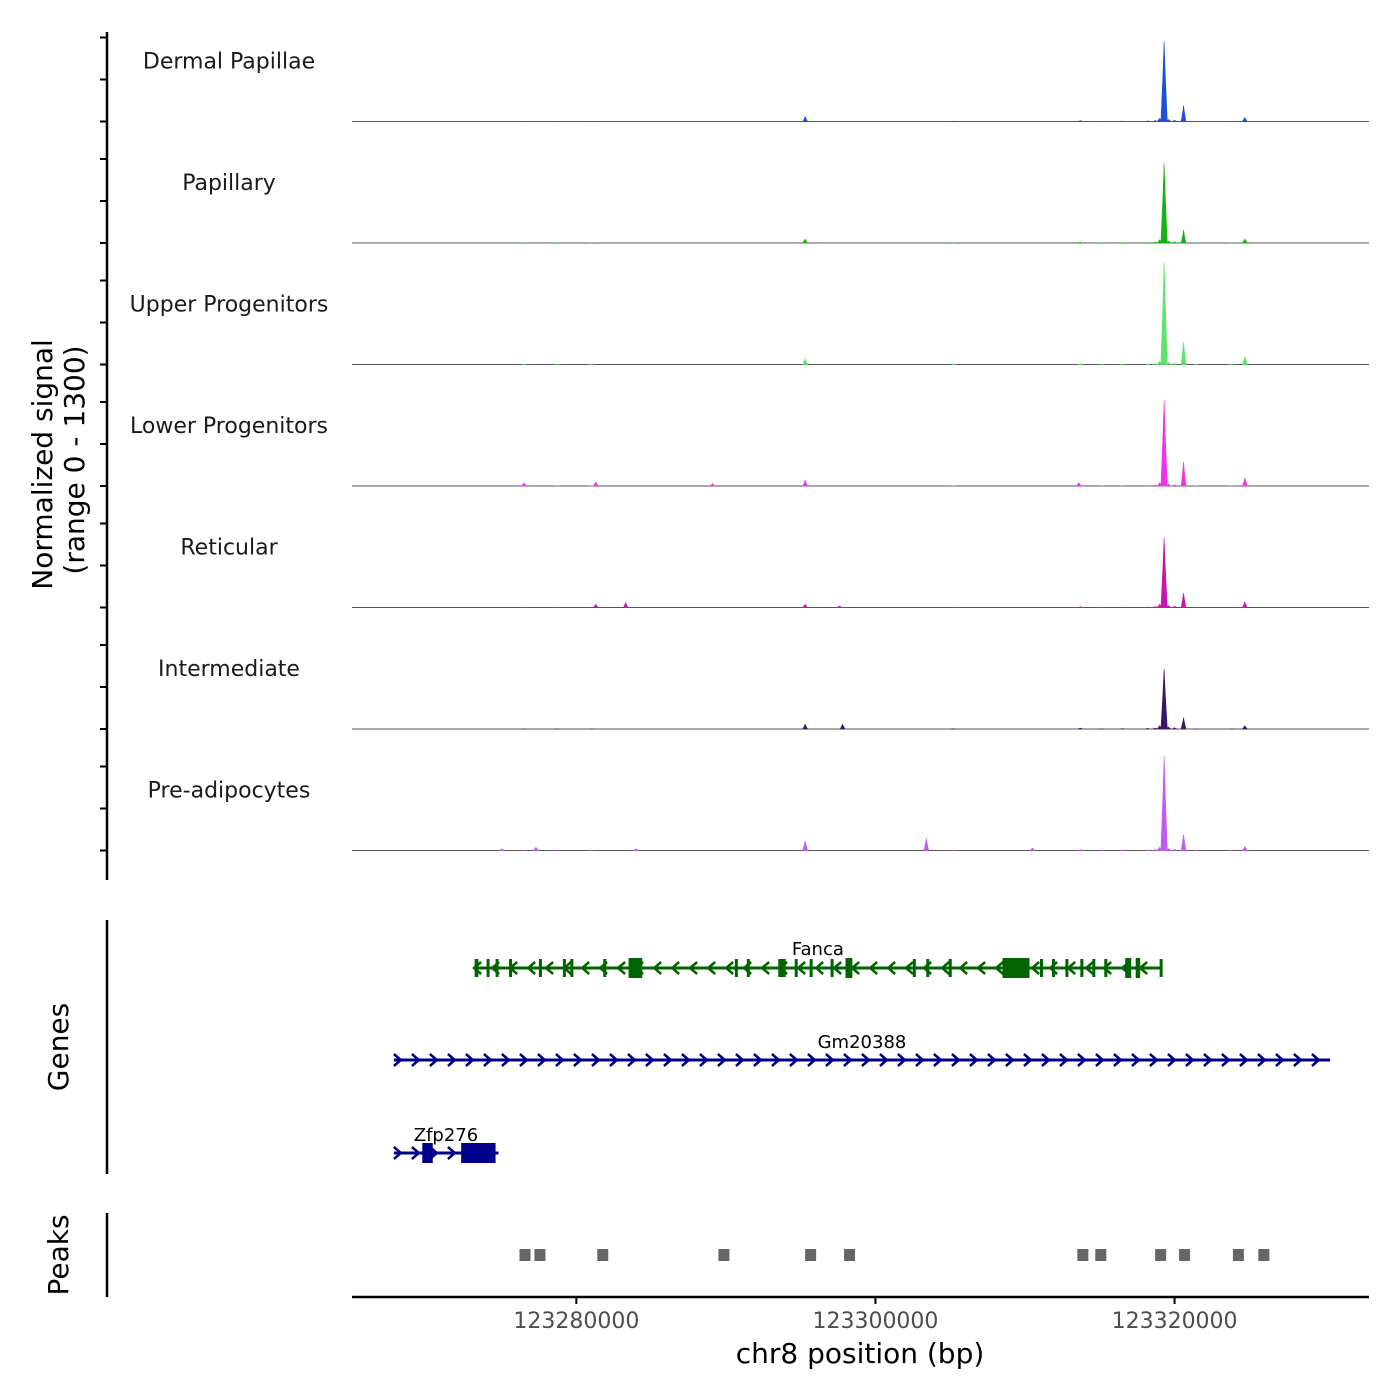 This screenshot has width=1400, height=1400. Describe the element at coordinates (229, 426) in the screenshot. I see `track-label: Lower Progenitors` at that location.